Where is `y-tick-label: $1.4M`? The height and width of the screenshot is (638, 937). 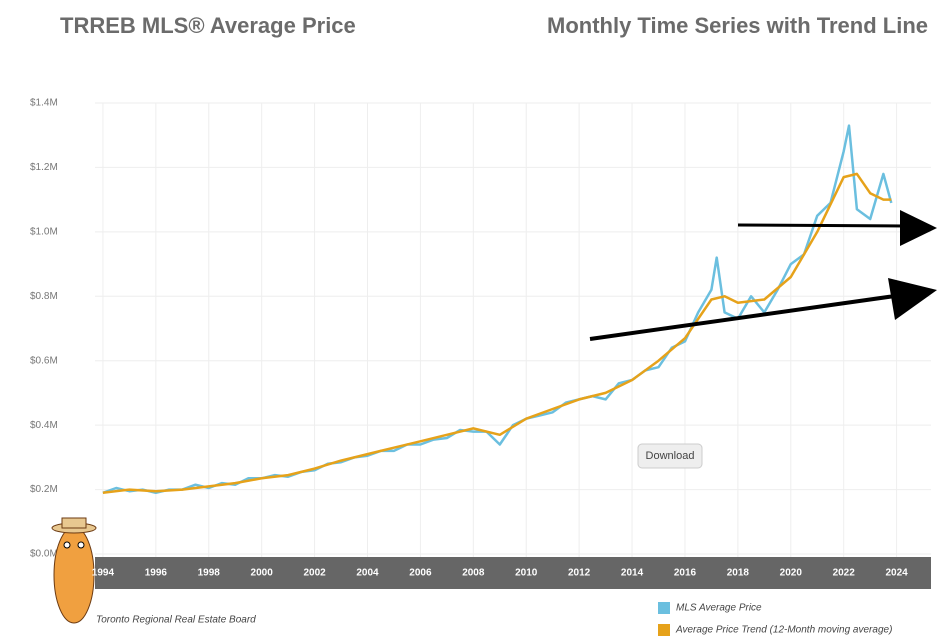
y-tick-label: $1.4M is located at coordinates (44, 103).